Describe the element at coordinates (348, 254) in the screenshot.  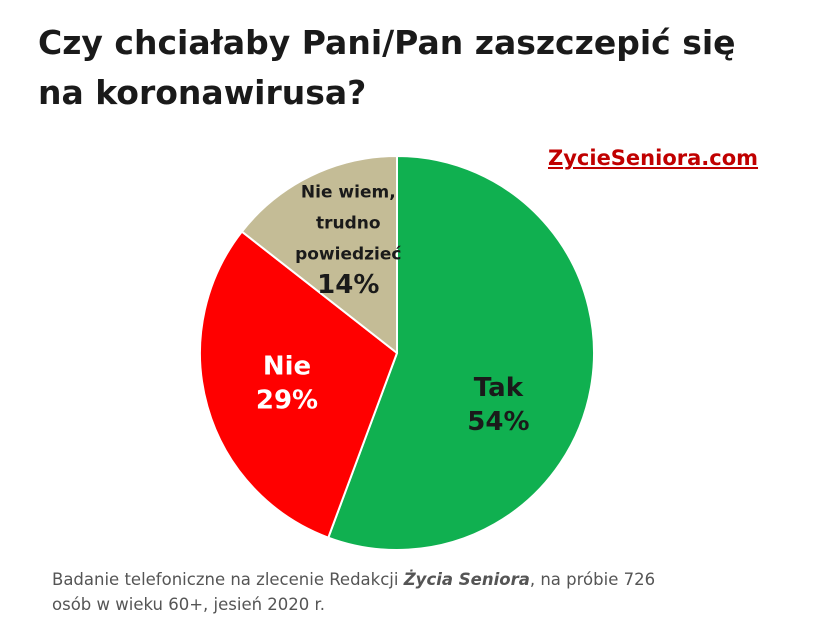
I see `pie-slice-3-category-label-3: powiedzieć` at that location.